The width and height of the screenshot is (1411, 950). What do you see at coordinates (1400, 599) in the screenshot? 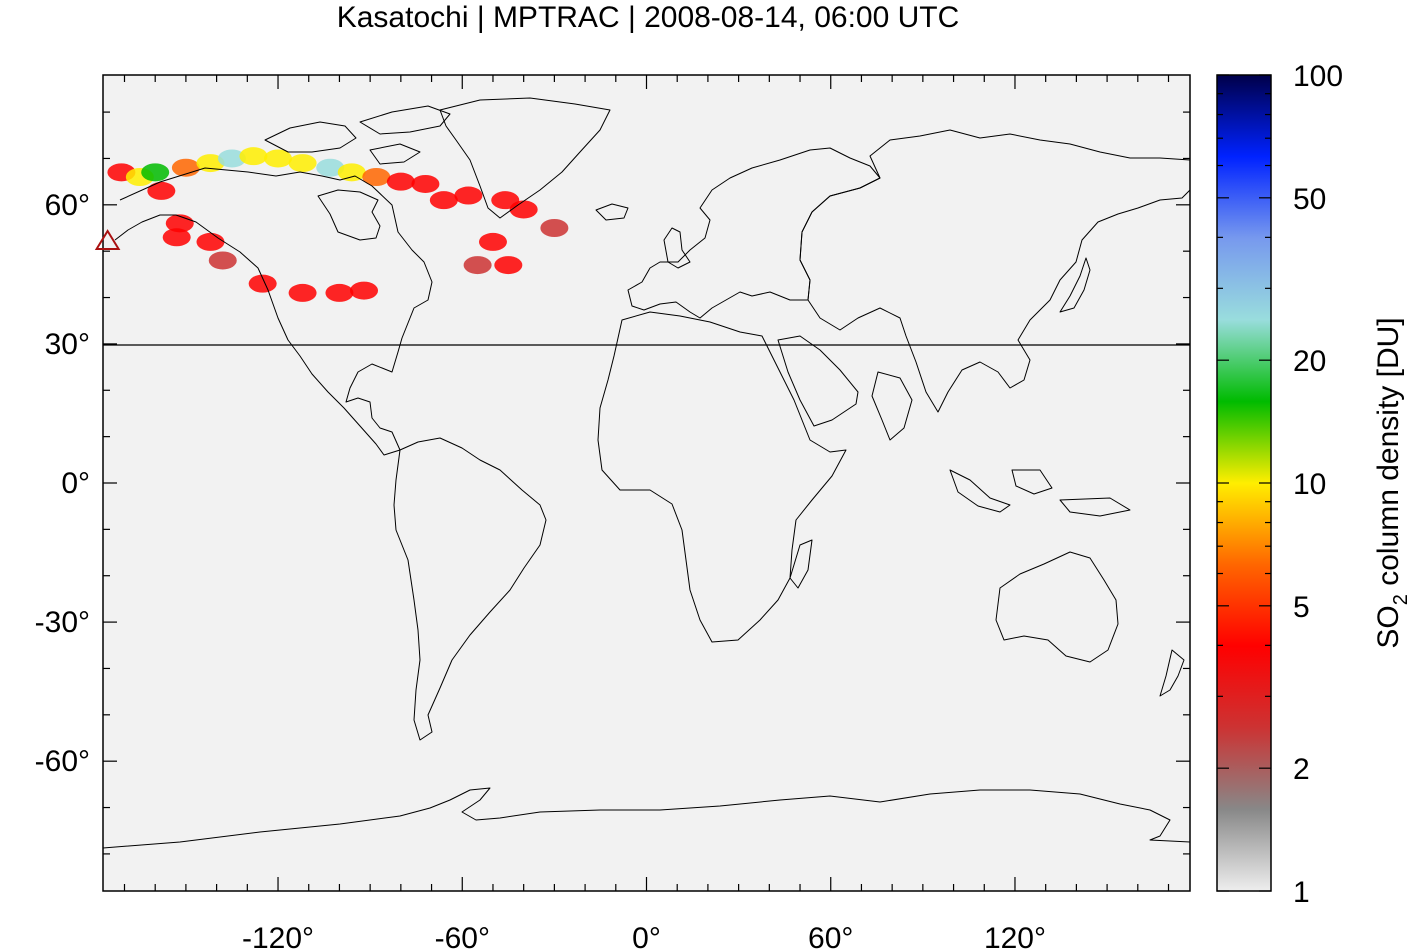
I see `colorbar-label-subscript: 2` at bounding box center [1400, 599].